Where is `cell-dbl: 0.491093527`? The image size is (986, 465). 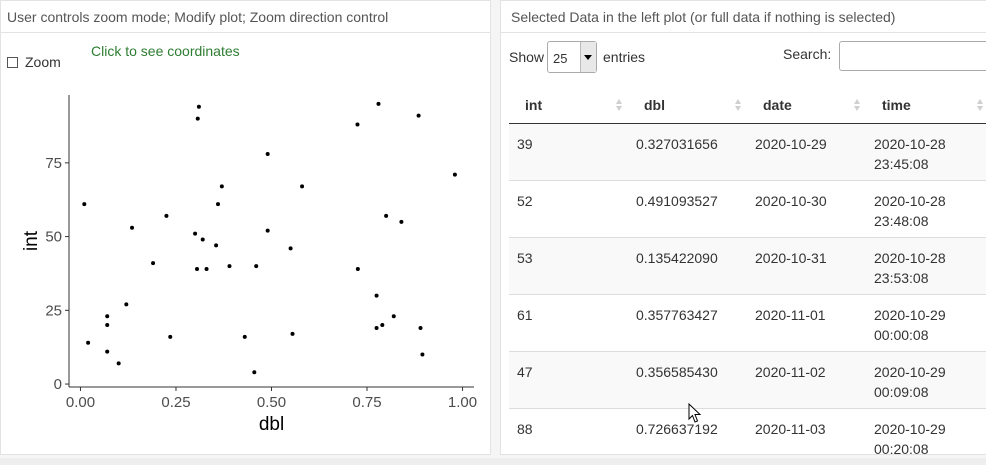
cell-dbl: 0.491093527 is located at coordinates (687, 209).